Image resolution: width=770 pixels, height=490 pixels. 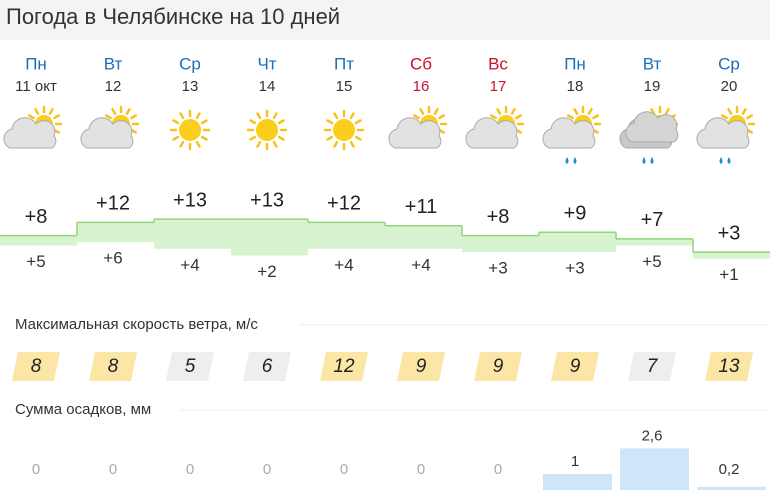 I want to click on temp-min: +4, so click(x=343, y=264).